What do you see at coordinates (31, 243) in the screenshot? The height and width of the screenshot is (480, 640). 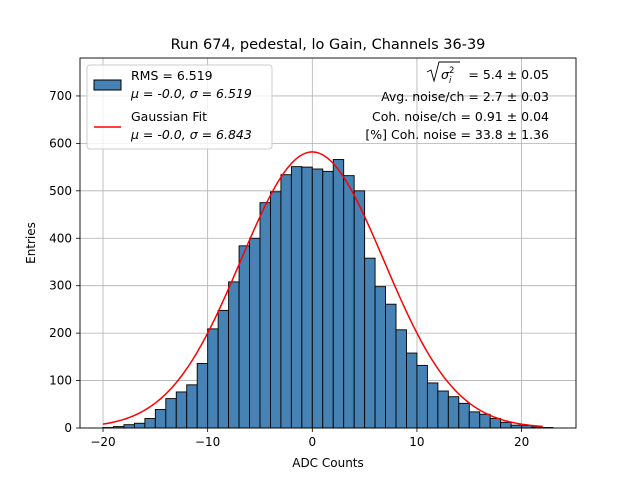 I see `y-axis-label: Entries` at bounding box center [31, 243].